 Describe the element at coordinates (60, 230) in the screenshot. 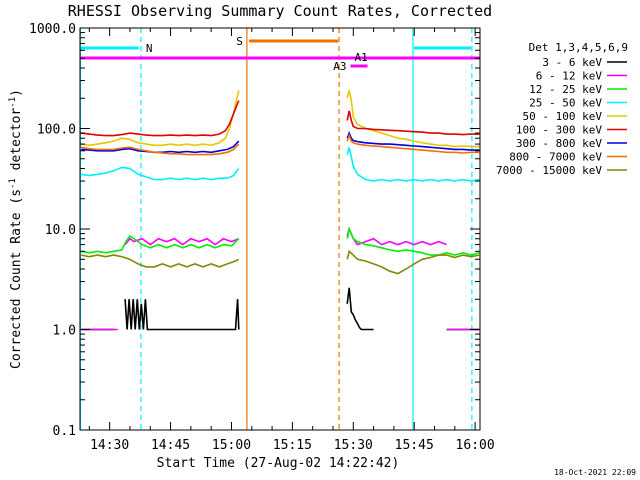

I see `y-tick-label: 10.0` at that location.